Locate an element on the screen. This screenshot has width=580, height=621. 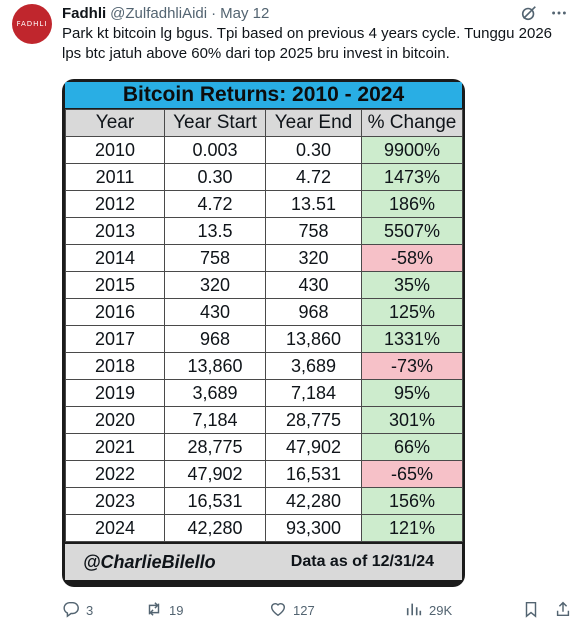
table-row: 2011 0.30 4.72 1473% is located at coordinates (264, 177).